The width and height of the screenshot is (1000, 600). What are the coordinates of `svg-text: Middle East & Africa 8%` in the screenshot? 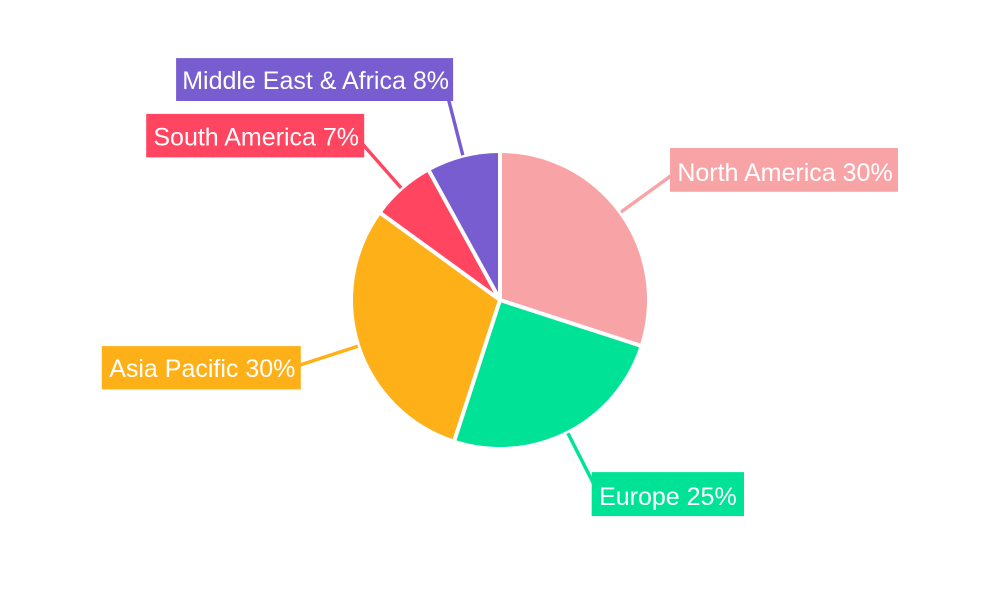 It's located at (315, 81).